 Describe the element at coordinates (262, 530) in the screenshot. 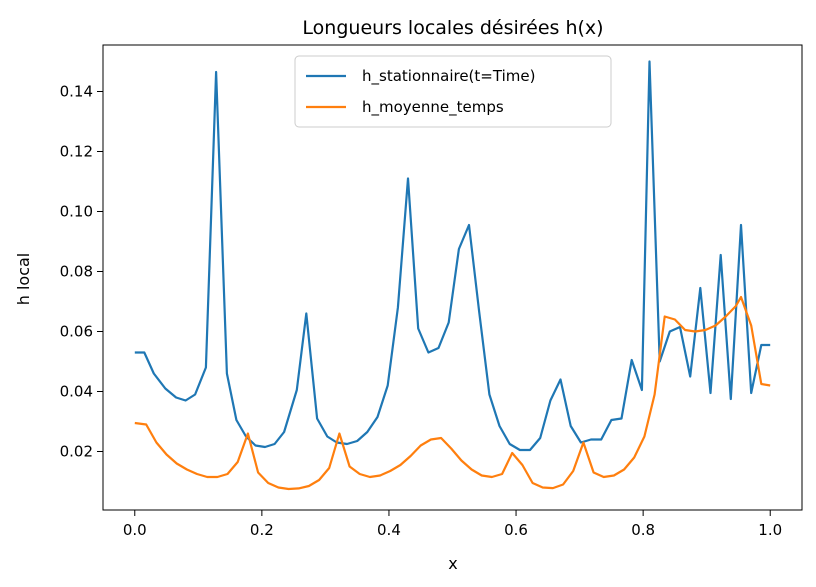

I see `x-tick-label: 0.2` at that location.